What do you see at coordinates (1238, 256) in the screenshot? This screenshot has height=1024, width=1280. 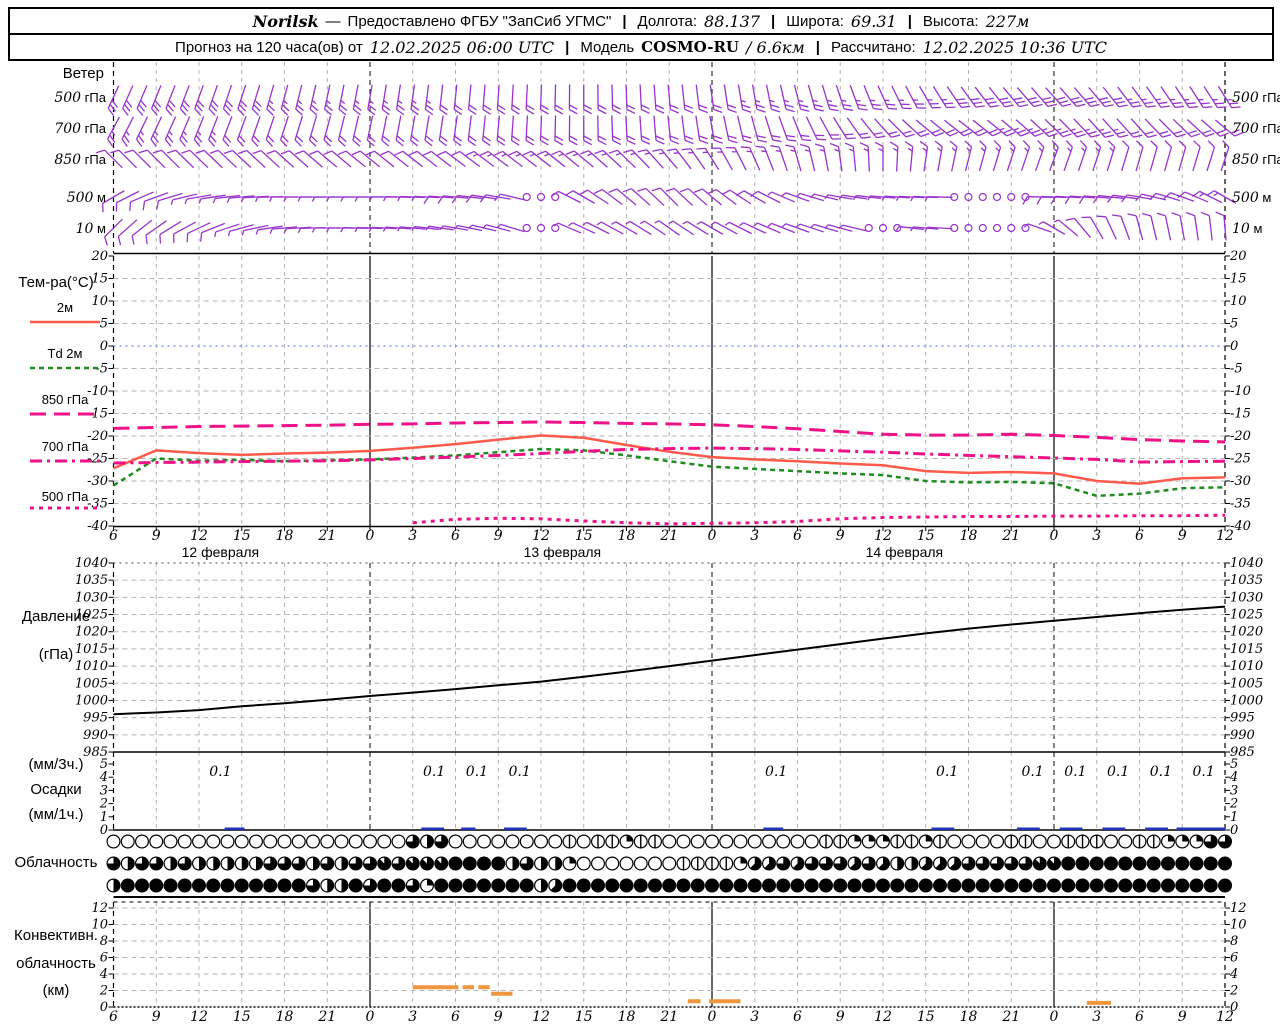 I see `temp-tick-right: 20` at bounding box center [1238, 256].